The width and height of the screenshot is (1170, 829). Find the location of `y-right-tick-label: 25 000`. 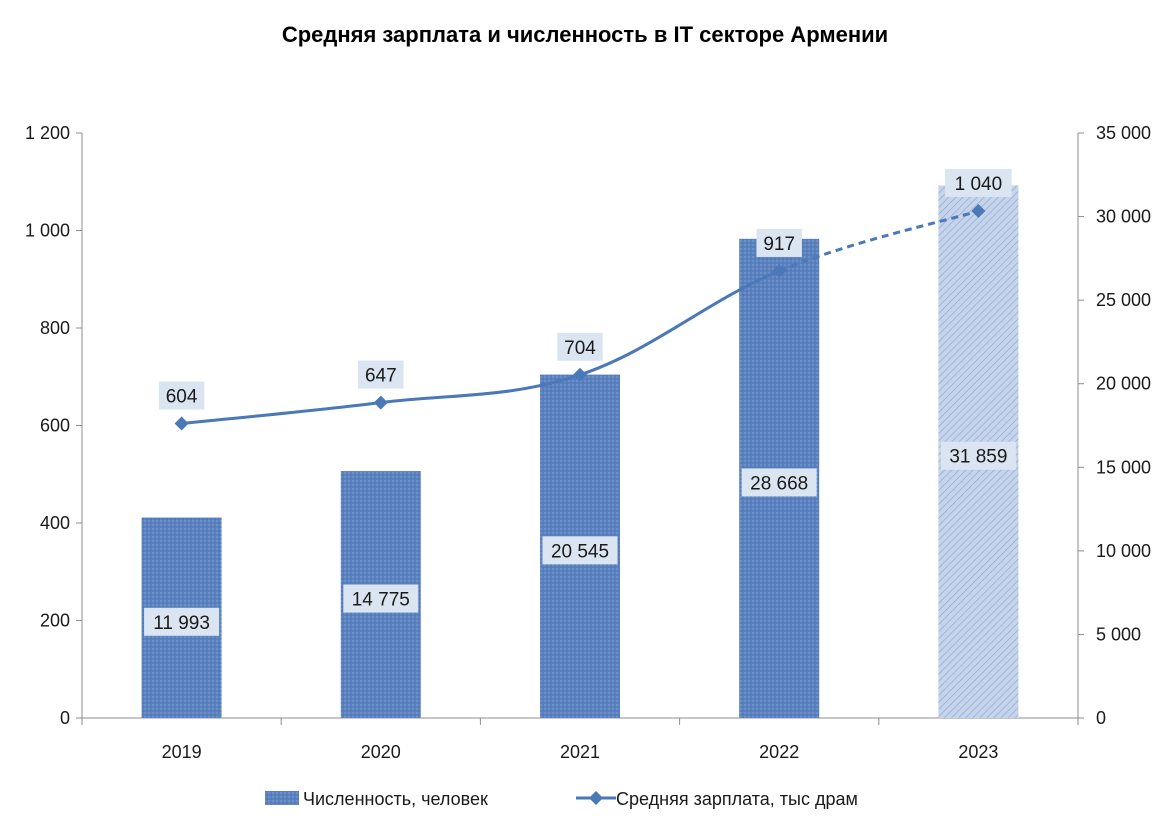

y-right-tick-label: 25 000 is located at coordinates (1123, 300).